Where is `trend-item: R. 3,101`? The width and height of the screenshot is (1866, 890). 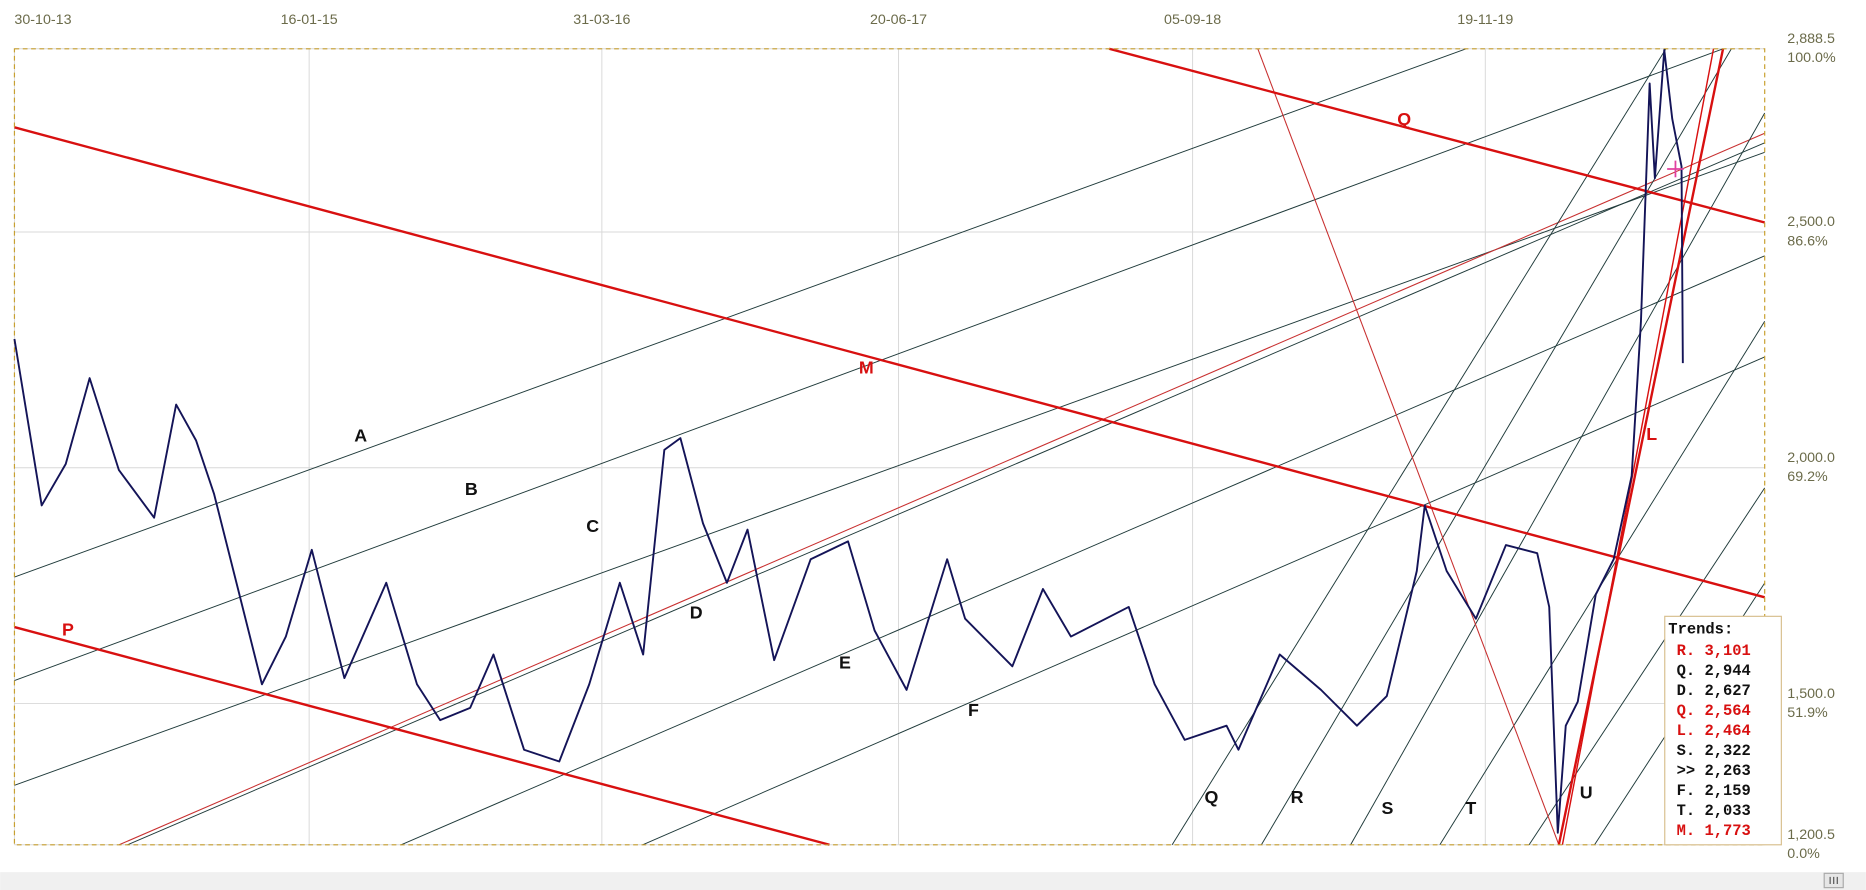
trend-item: R. 3,101 is located at coordinates (1714, 651).